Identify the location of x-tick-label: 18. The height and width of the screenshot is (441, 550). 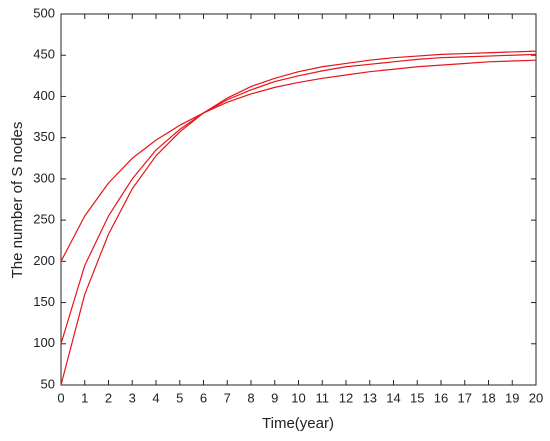
(488, 397).